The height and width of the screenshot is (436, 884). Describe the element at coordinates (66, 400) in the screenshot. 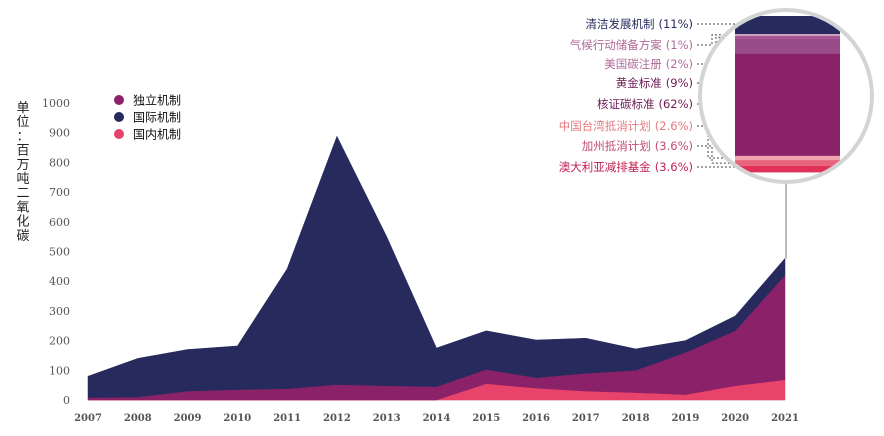

I see `y-tick-label: 0` at that location.